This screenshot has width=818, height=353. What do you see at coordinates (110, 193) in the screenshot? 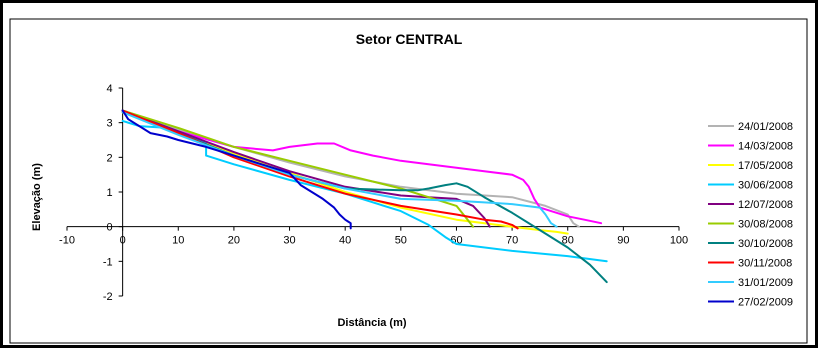
I see `y-tick-label: 1` at bounding box center [110, 193].